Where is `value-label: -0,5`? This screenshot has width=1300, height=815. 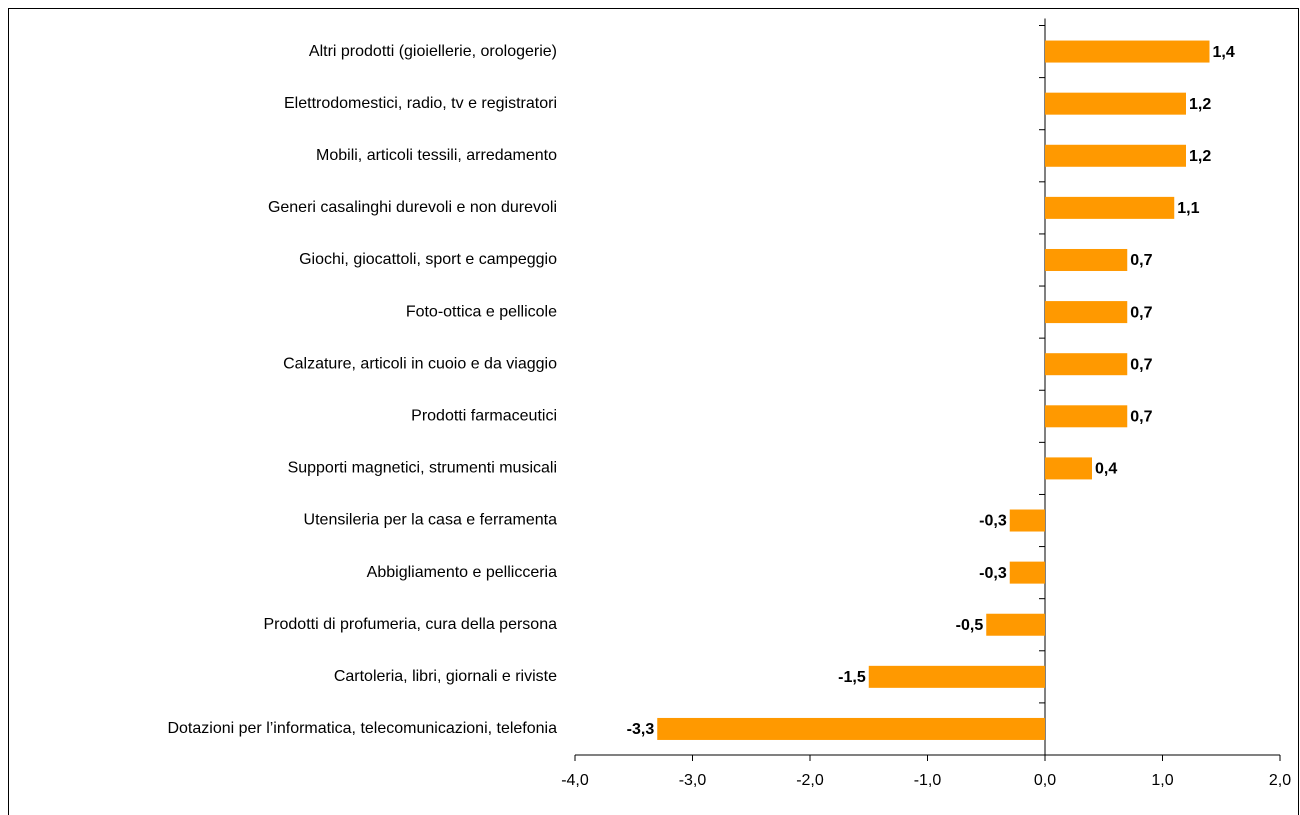
value-label: -0,5 is located at coordinates (970, 625).